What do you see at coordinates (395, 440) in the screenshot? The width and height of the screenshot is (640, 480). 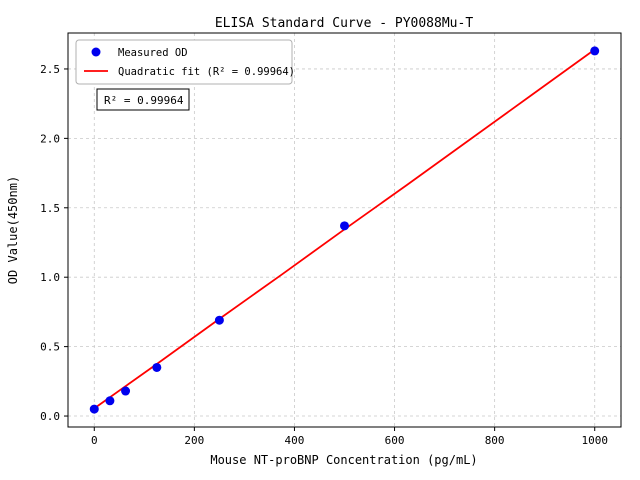 I see `x-tick-label: 600` at bounding box center [395, 440].